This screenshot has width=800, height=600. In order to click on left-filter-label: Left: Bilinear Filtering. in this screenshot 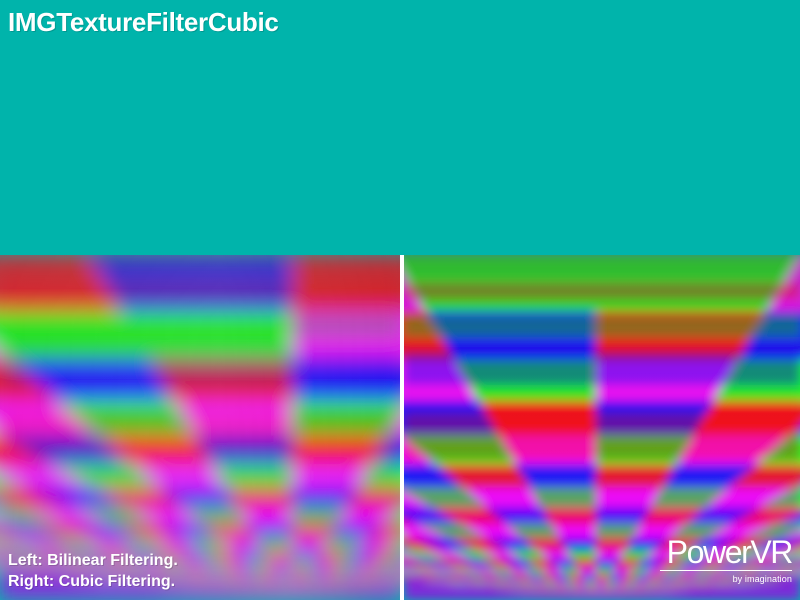, I will do `click(93, 560)`.